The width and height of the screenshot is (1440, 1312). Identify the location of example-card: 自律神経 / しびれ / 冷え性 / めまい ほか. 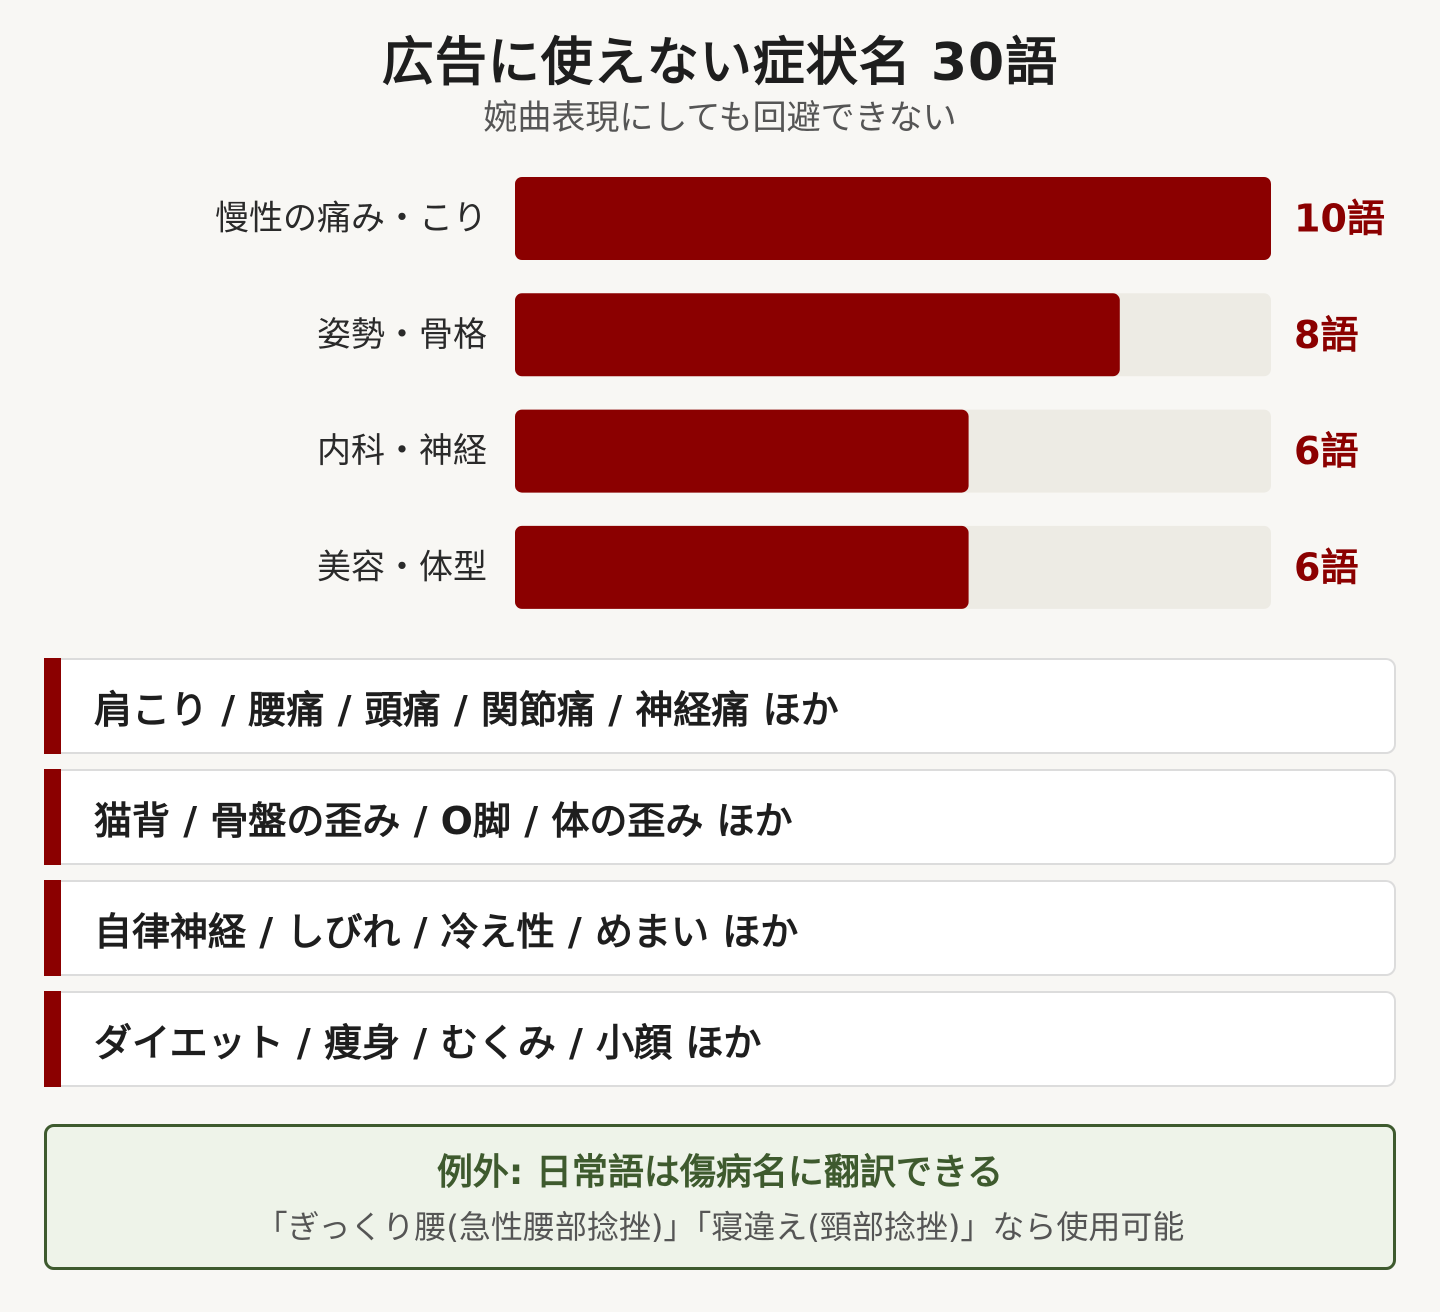
(720, 928).